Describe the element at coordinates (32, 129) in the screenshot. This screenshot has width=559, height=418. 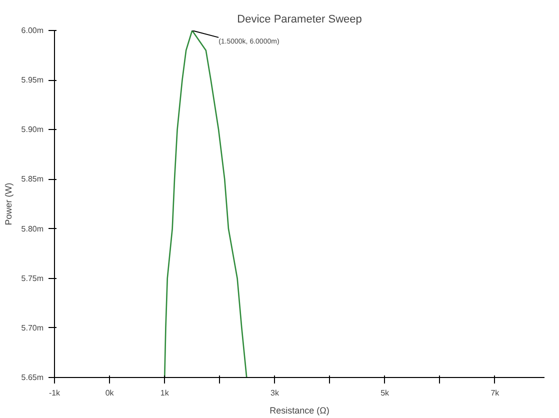
I see `y-tick-label: 5.90m` at that location.